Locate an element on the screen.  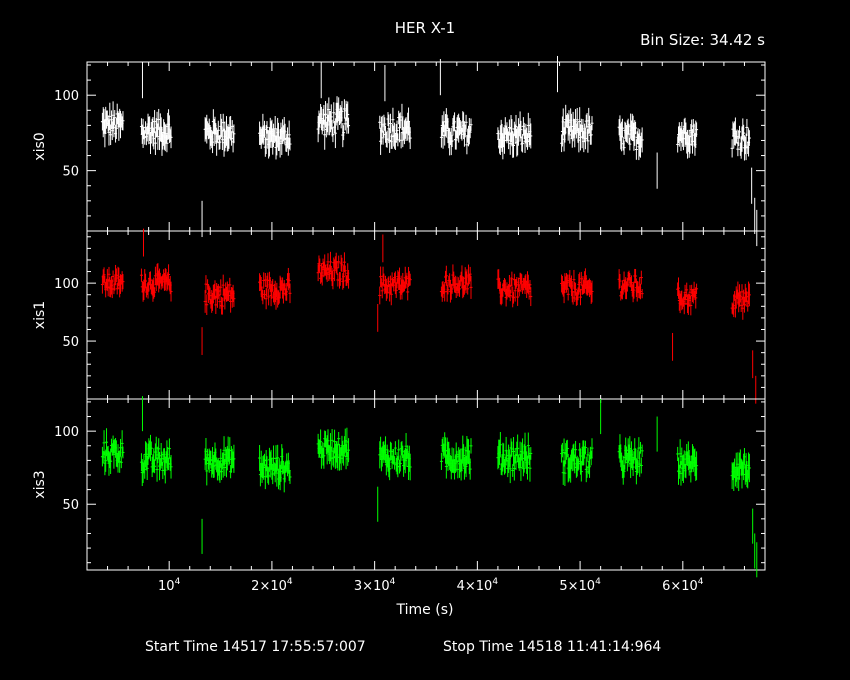
x-tick-label: 3×10⁴ is located at coordinates (375, 585).